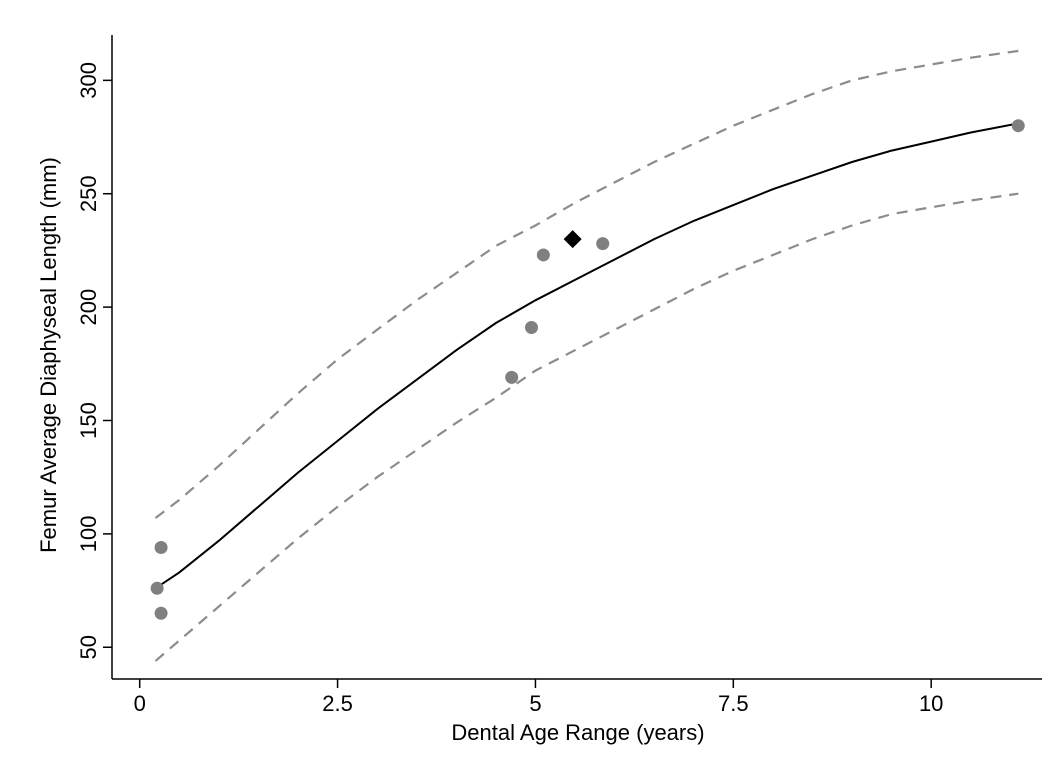 This screenshot has height=776, width=1055. Describe the element at coordinates (733, 703) in the screenshot. I see `x-tick-label: 7.5` at that location.